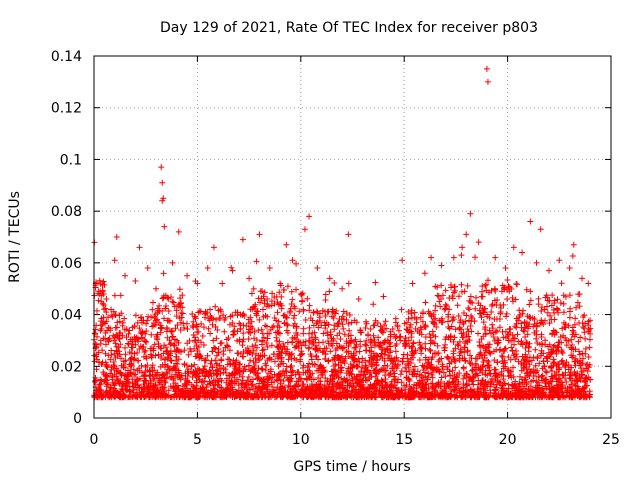  What do you see at coordinates (77, 419) in the screenshot?
I see `y-tick-label: 0` at bounding box center [77, 419].